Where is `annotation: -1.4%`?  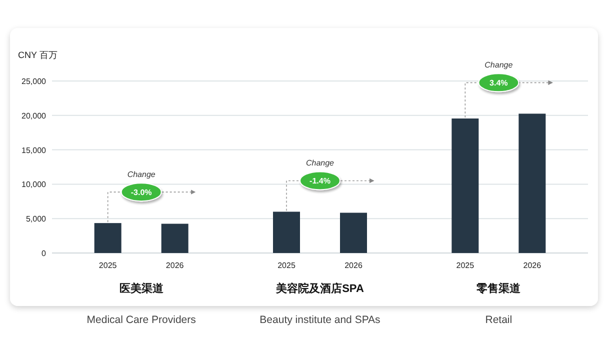
annotation: -1.4% is located at coordinates (320, 181).